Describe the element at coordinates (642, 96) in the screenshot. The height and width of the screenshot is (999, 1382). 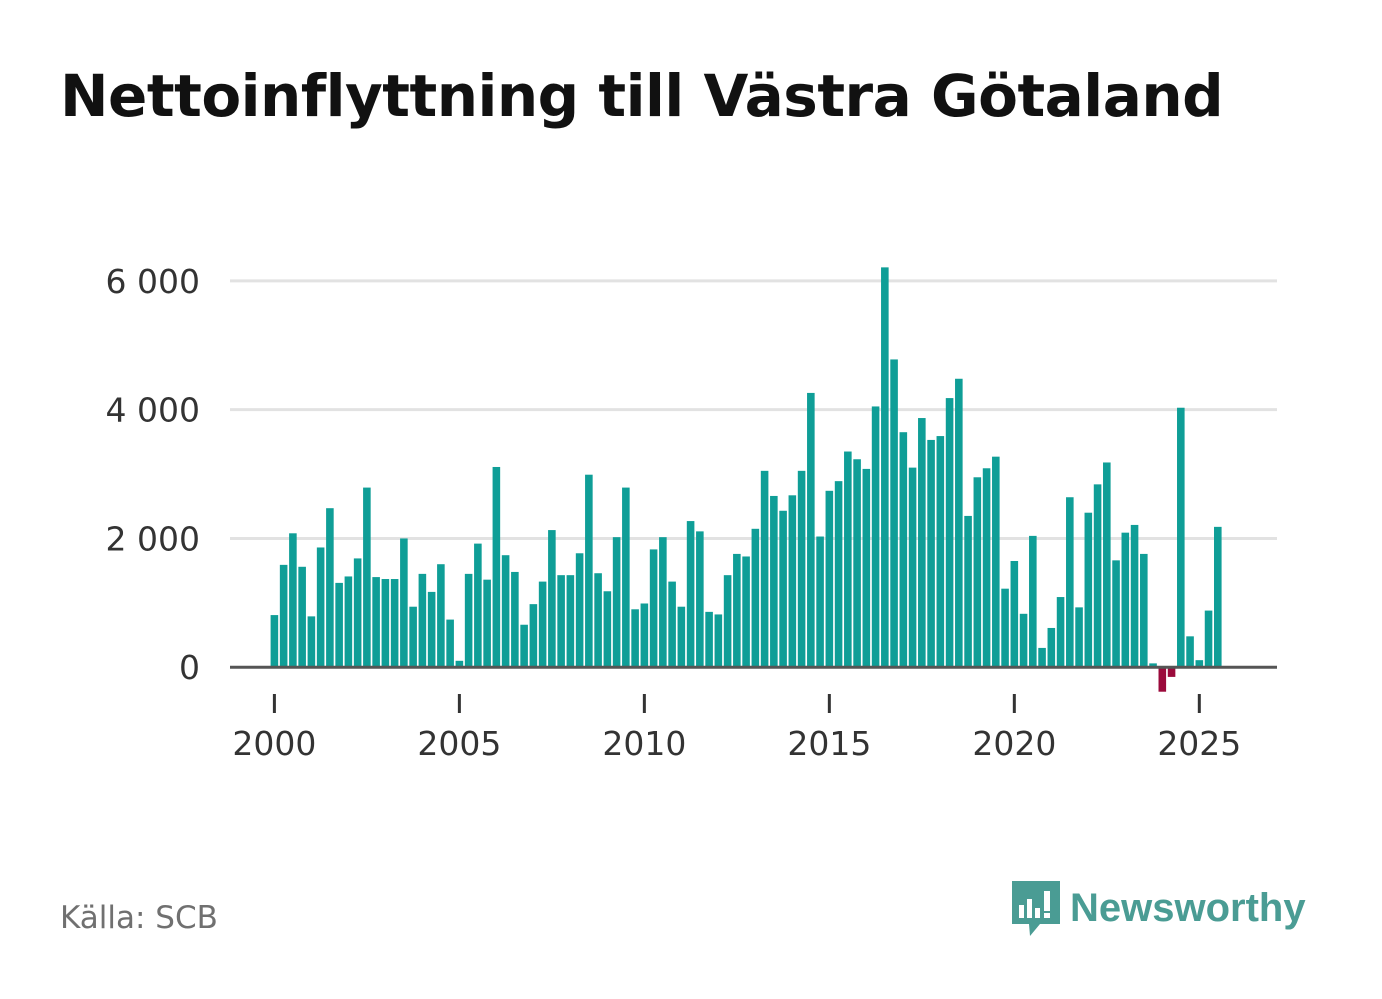
I see `chart-title: Nettoinflyttning till Västra Götaland` at that location.